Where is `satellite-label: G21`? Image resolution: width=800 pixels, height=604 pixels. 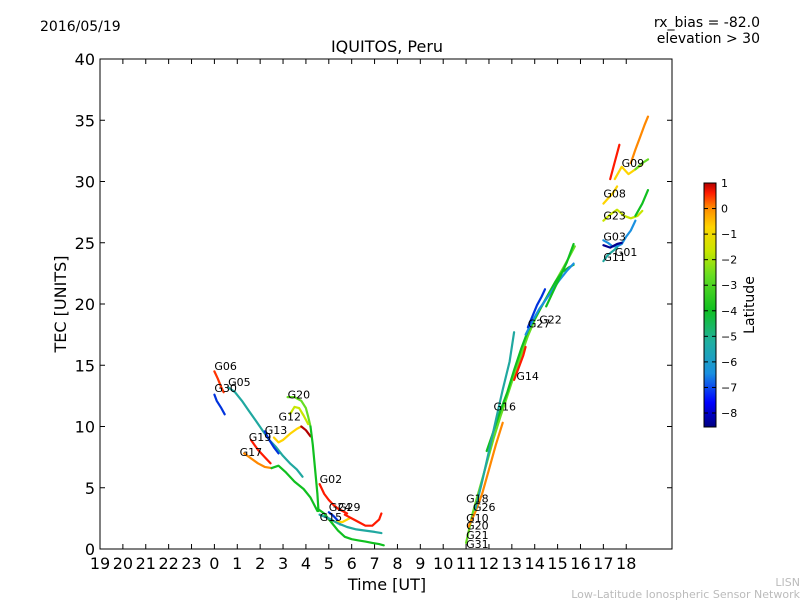 satellite-label: G21 is located at coordinates (477, 535).